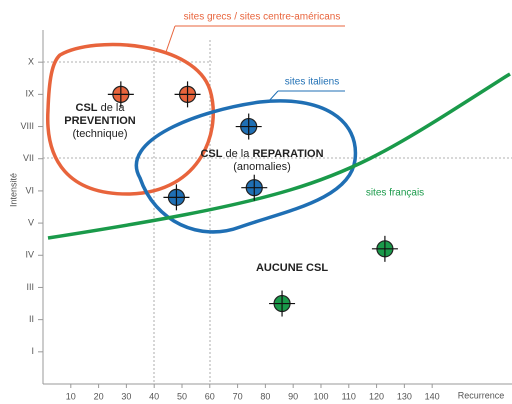  Describe the element at coordinates (154, 396) in the screenshot. I see `x-tick-label: 40` at that location.